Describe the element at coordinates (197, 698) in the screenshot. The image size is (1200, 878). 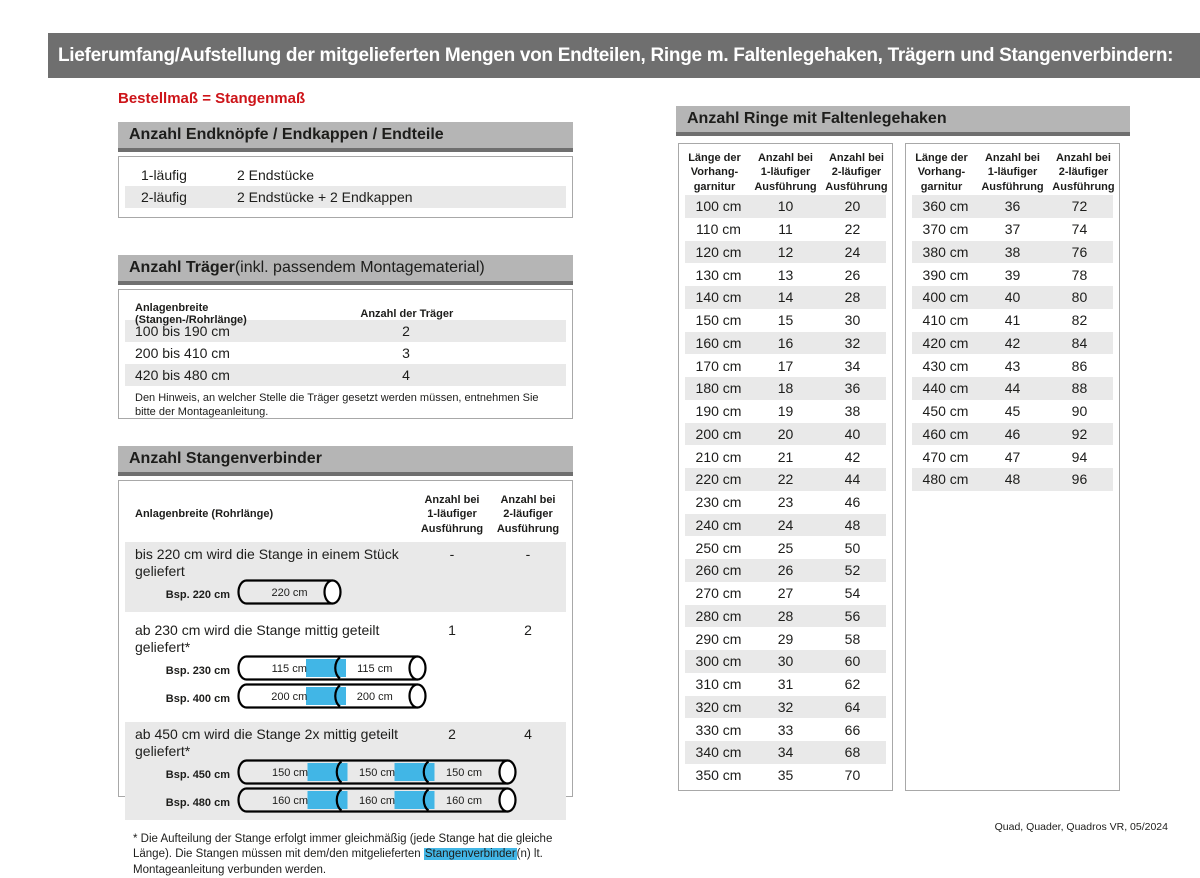
I see `rod-example-label: Bsp. 400 cm` at that location.